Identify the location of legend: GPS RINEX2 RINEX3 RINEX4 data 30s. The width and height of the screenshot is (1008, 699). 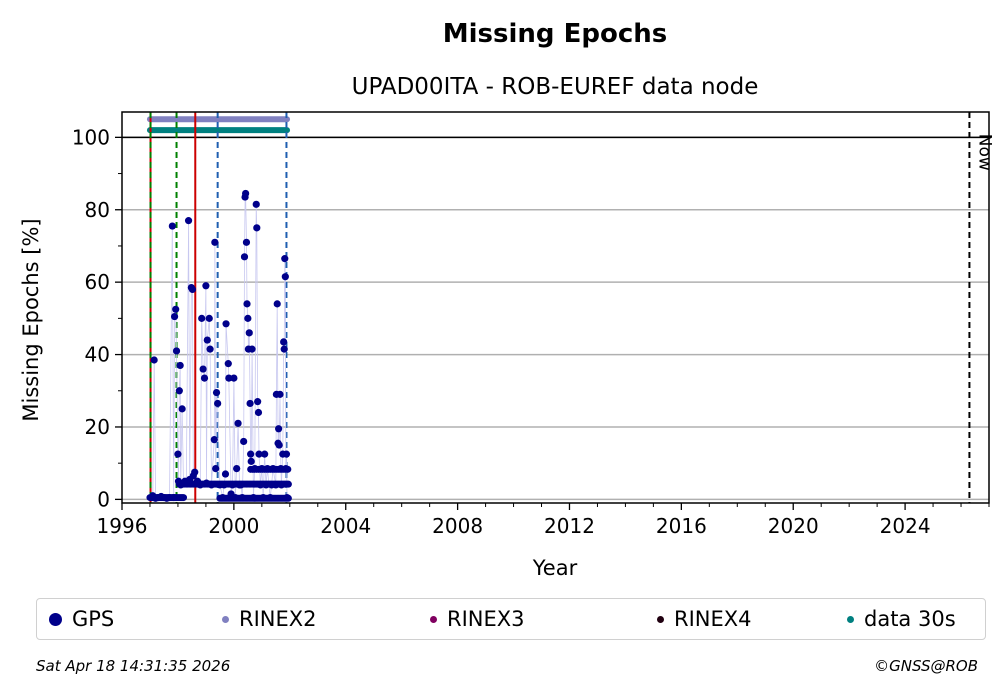
(511, 619).